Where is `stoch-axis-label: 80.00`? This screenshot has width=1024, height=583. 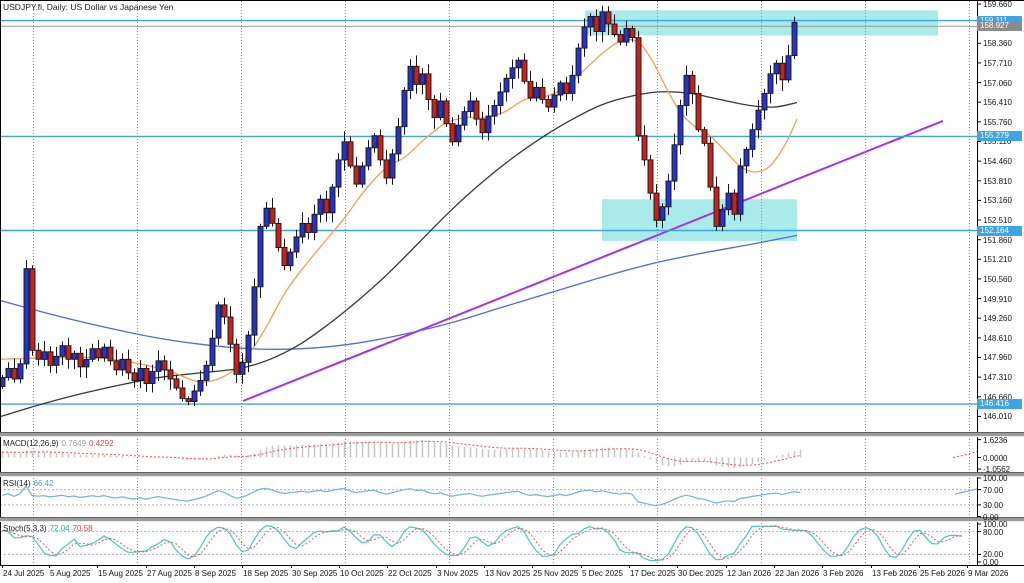
stoch-axis-label: 80.00 is located at coordinates (993, 532).